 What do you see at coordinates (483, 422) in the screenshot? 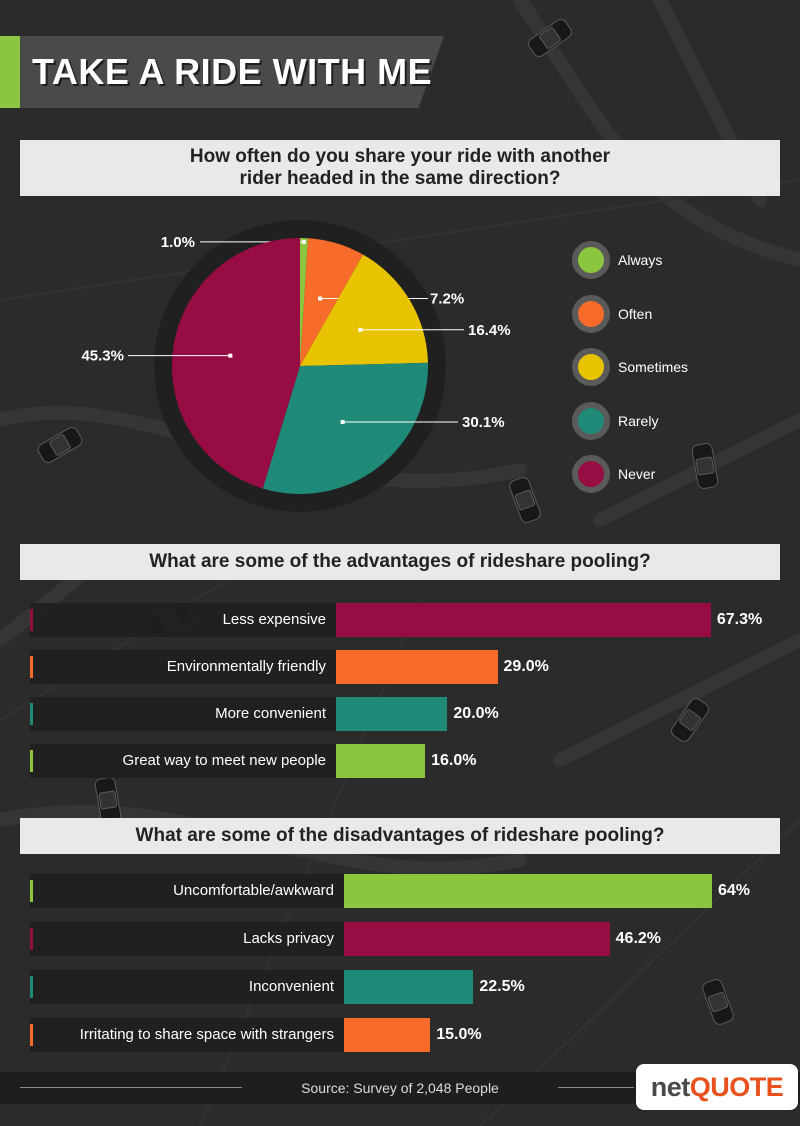
I see `pie-label-rarely: 30.1%` at bounding box center [483, 422].